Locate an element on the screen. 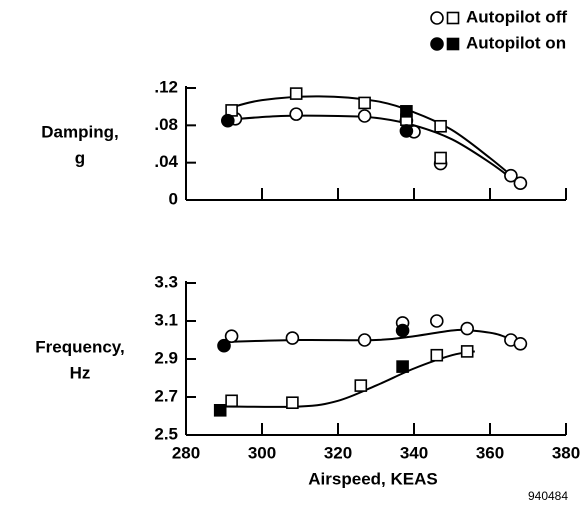 The width and height of the screenshot is (585, 506). x-tick-label: 380 is located at coordinates (566, 452).